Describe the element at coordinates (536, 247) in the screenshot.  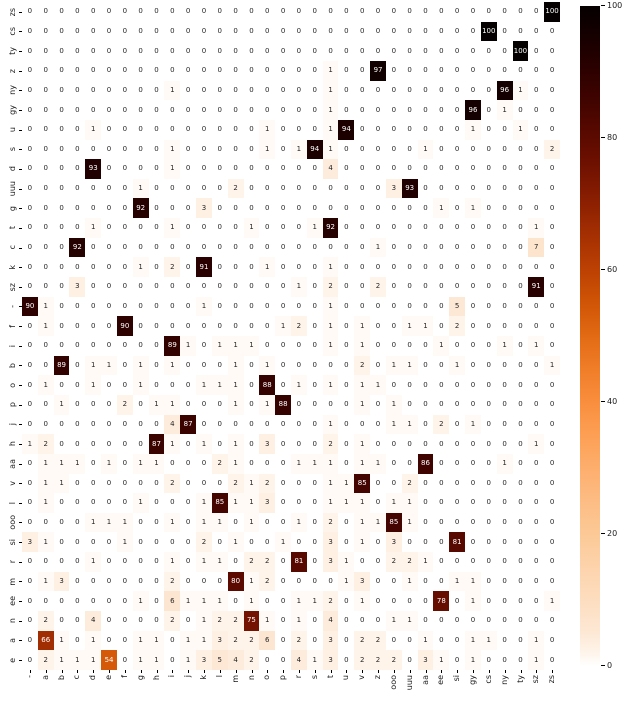
I see `heatmap-cell: 7` at that location.